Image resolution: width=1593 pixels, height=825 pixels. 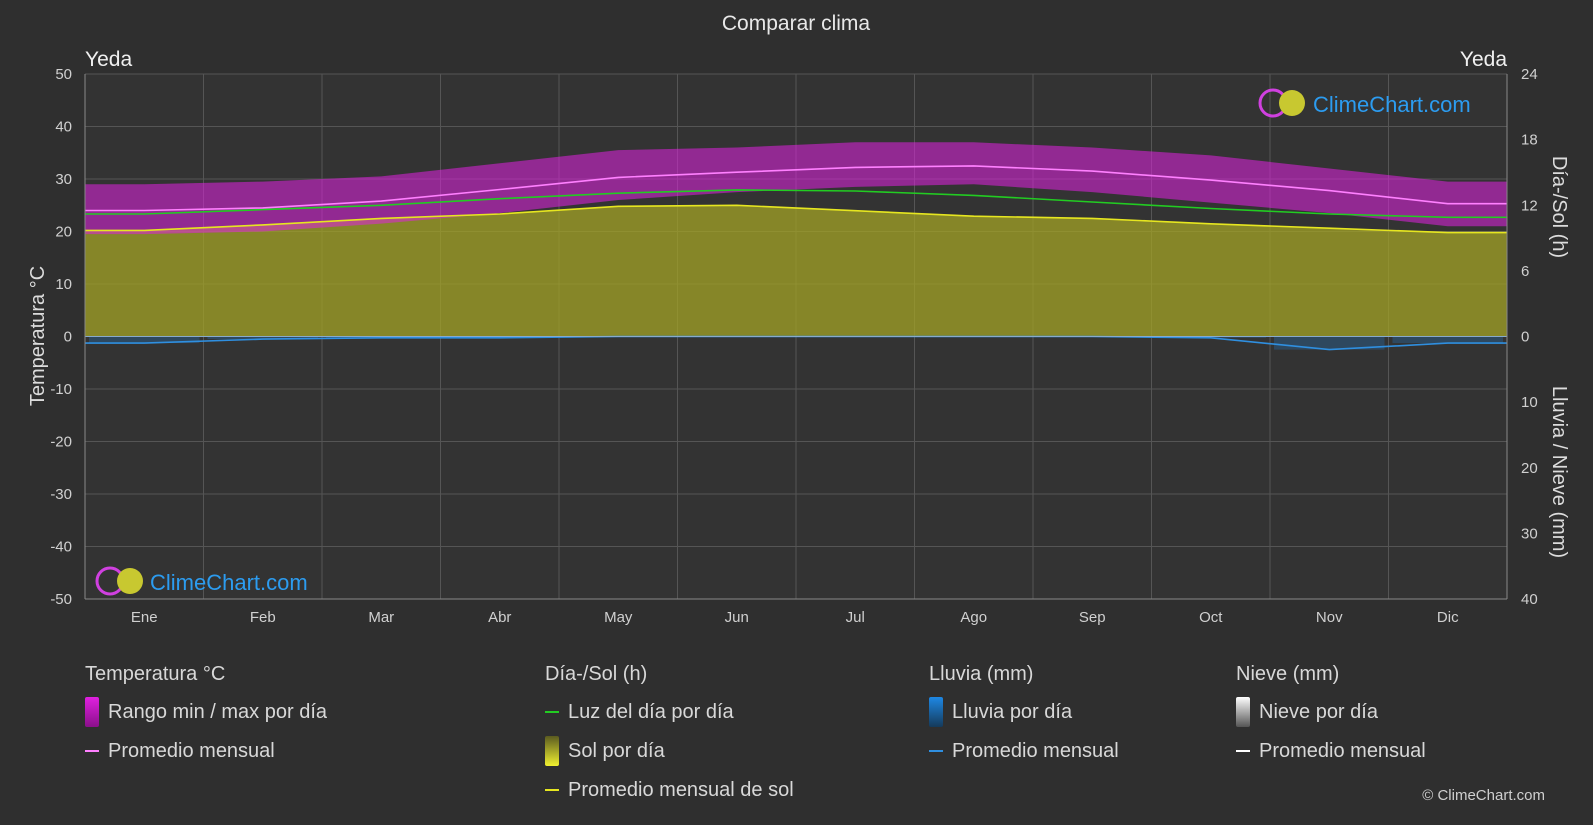 I want to click on y-left-tick-label: 50, so click(x=63, y=74).